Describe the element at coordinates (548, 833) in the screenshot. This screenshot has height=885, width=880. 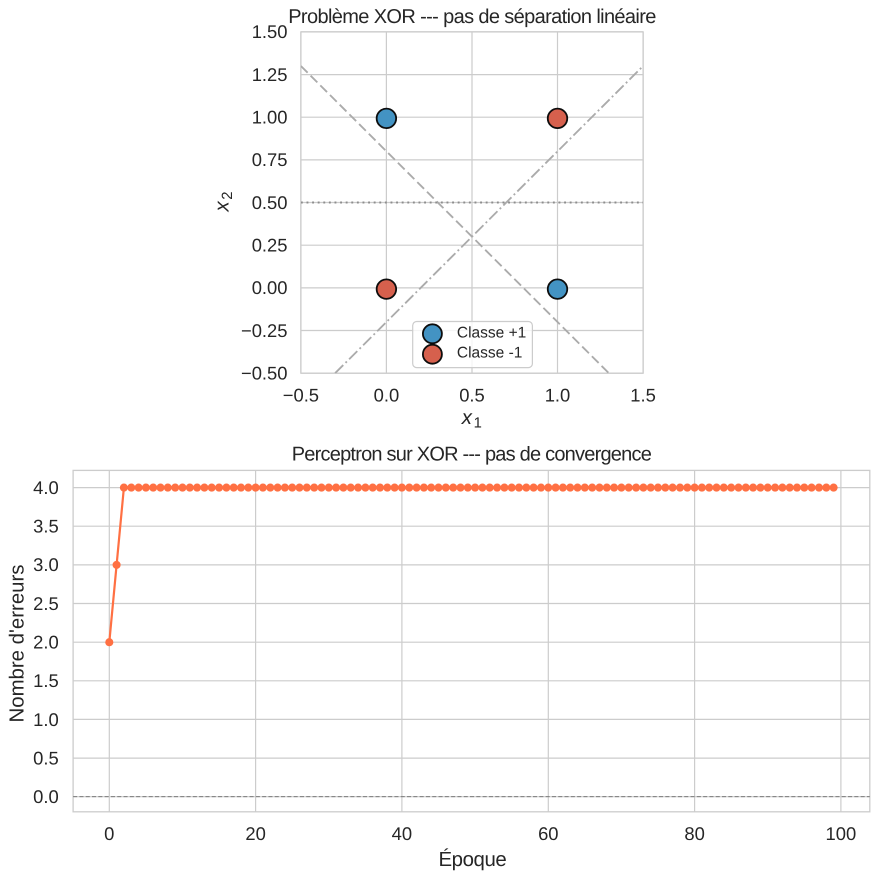
I see `svg-text: 60` at that location.